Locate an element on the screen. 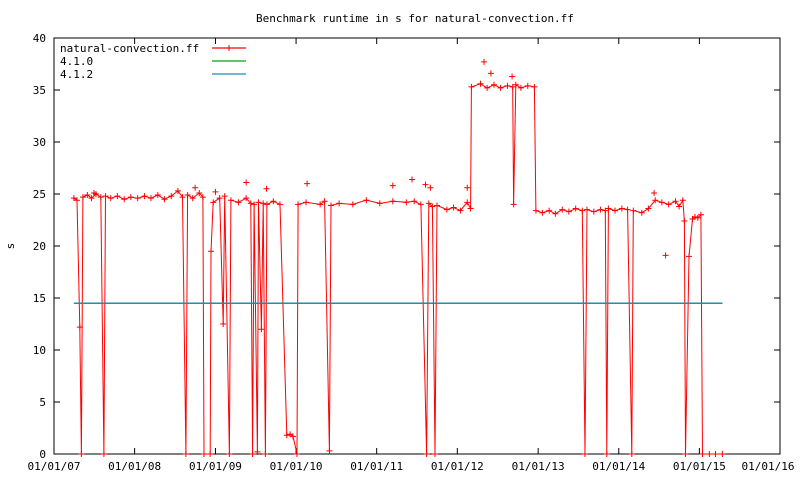 The image size is (800, 485). y-tick-label: 15 is located at coordinates (39, 298).